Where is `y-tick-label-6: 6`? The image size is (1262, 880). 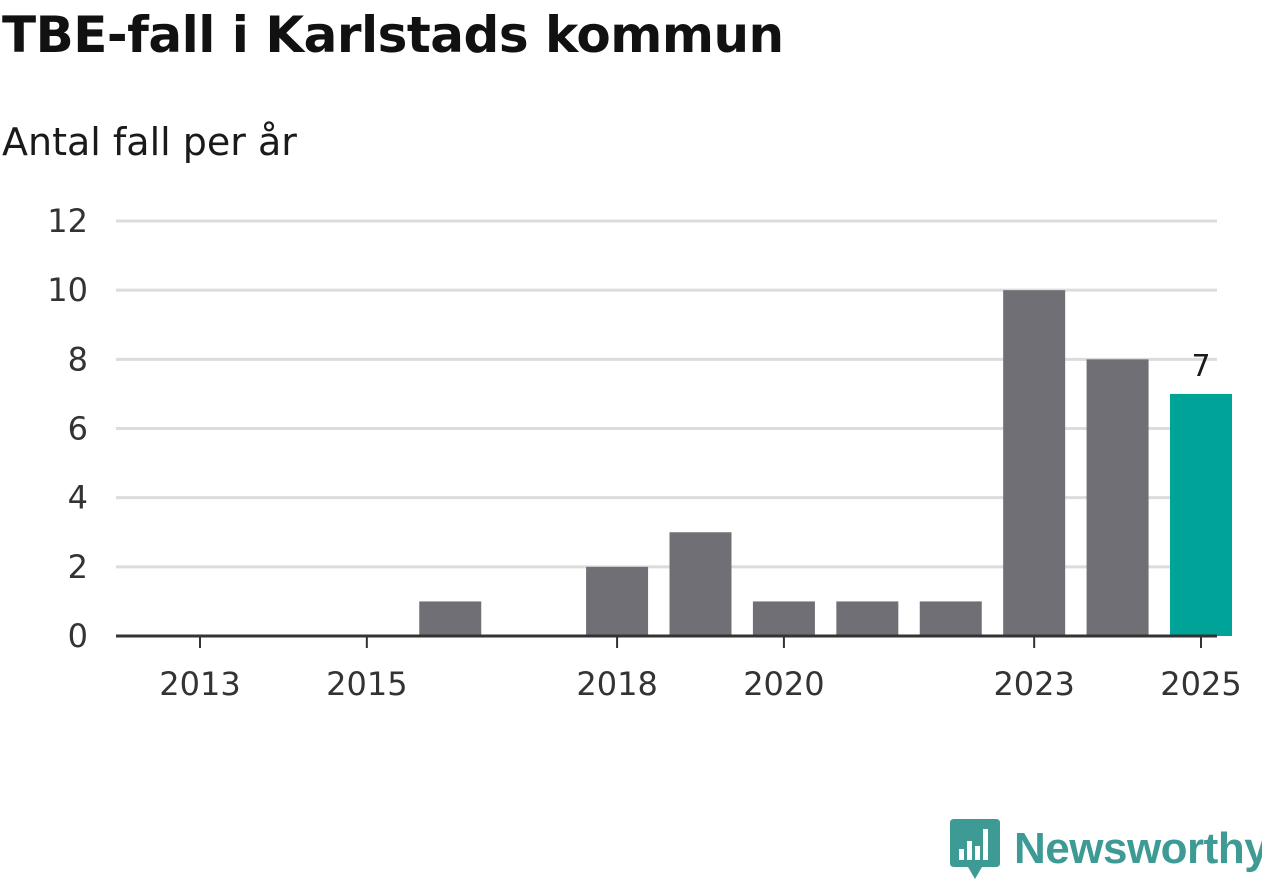 y-tick-label-6: 6 is located at coordinates (78, 429).